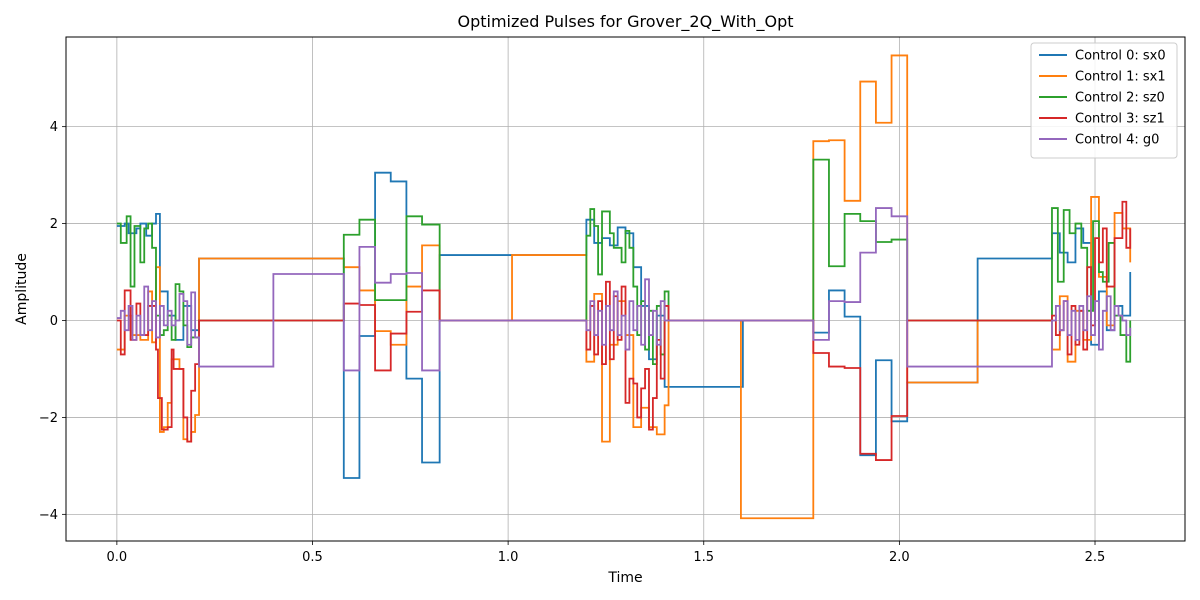 This screenshot has height=600, width=1200. Describe the element at coordinates (624, 578) in the screenshot. I see `x-axis-title: Time` at that location.